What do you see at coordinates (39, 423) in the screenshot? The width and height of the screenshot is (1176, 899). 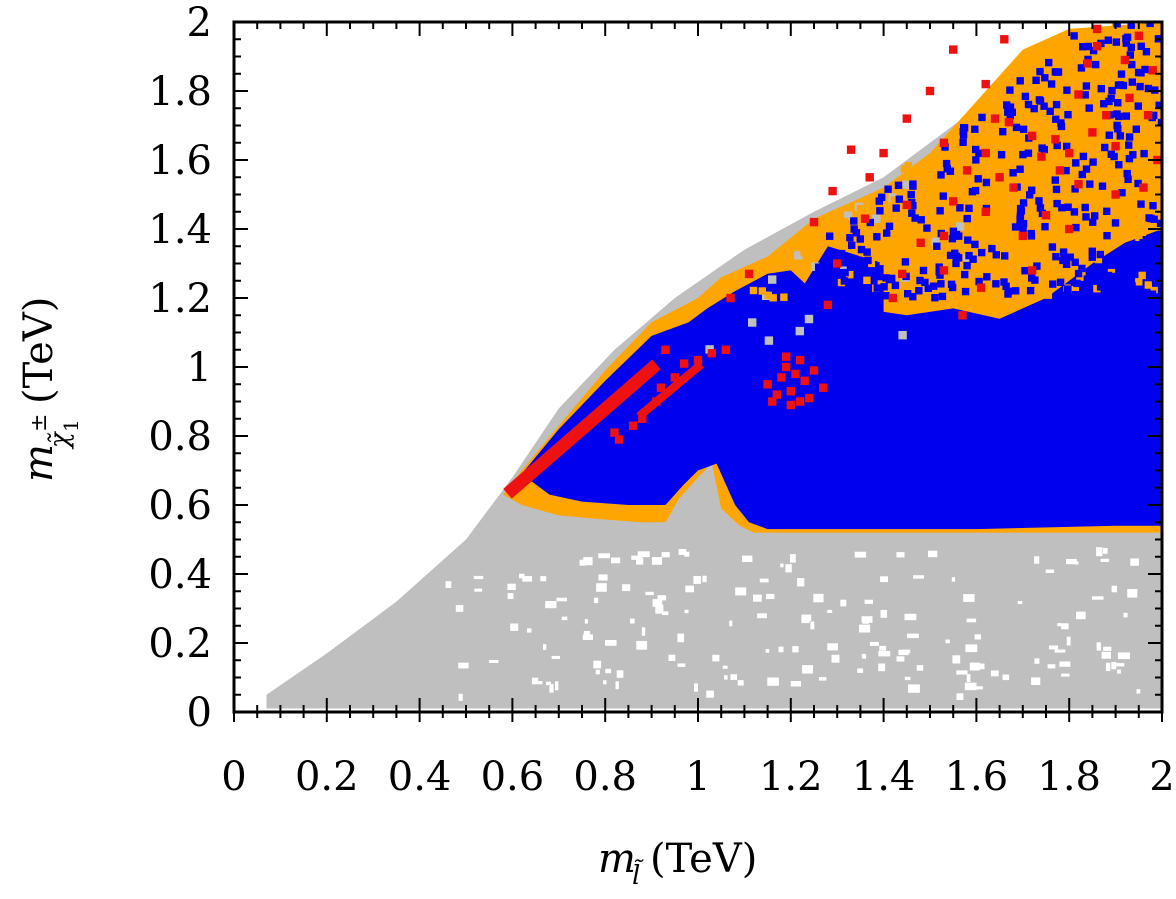 I see `y-axis-title-superscript: ±` at bounding box center [39, 423].